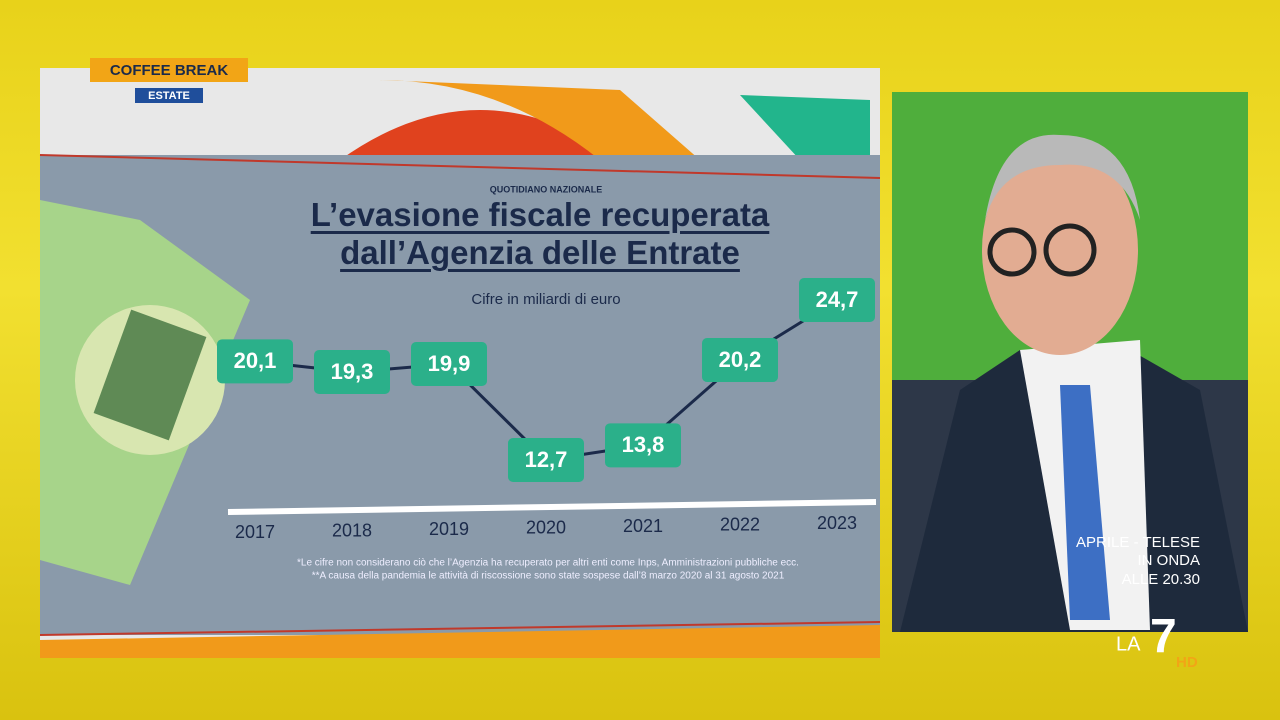 The height and width of the screenshot is (720, 1280). I want to click on edition-badge, so click(169, 95).